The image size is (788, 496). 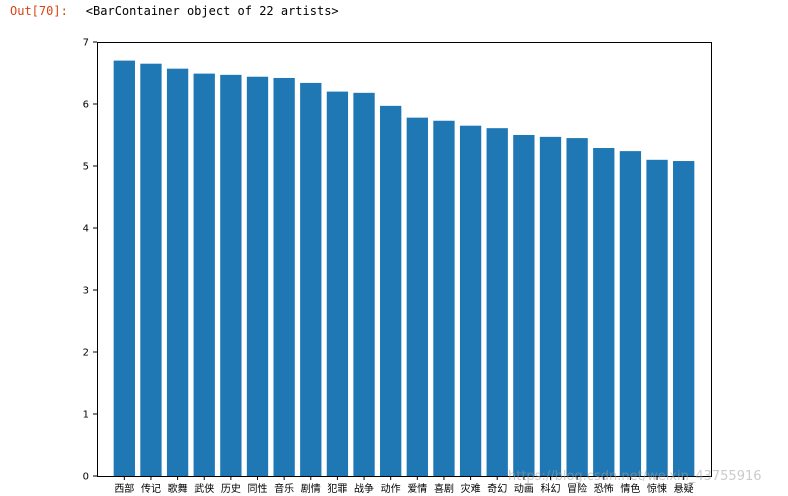 What do you see at coordinates (497, 488) in the screenshot?
I see `x-tick-label: 奇幻` at bounding box center [497, 488].